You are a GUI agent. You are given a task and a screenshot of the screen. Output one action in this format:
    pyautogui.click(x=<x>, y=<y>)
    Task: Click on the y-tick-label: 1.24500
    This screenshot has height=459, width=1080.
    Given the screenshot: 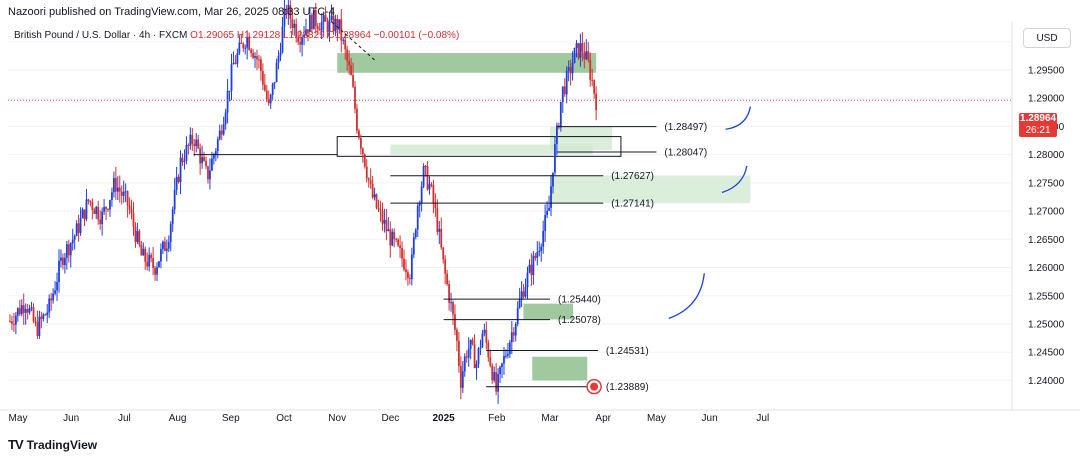 What is the action you would take?
    pyautogui.click(x=1046, y=353)
    